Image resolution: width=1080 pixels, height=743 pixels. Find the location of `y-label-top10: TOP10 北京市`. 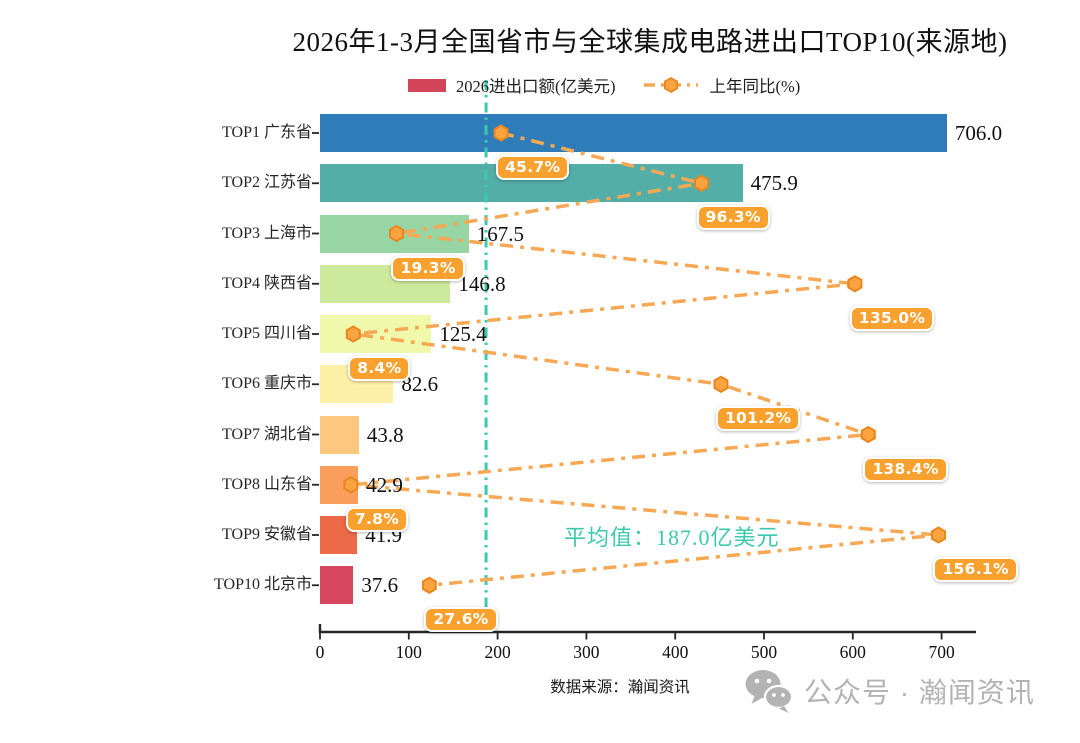

y-label-top10: TOP10 北京市 is located at coordinates (263, 585).